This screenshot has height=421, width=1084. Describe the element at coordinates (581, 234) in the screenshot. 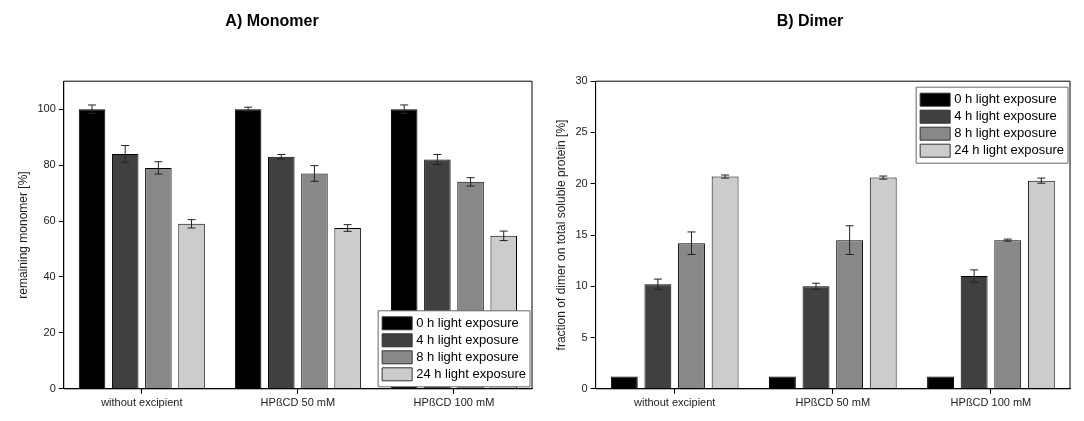

I see `y-tick-label: 15` at that location.